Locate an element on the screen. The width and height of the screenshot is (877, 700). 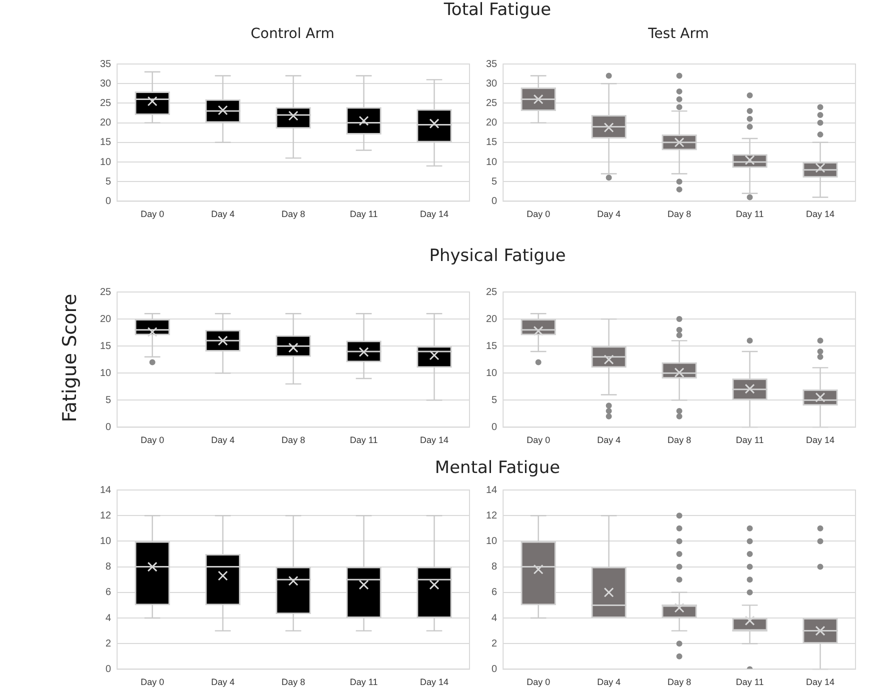
chart-title: Total Fatigue is located at coordinates (498, 10).